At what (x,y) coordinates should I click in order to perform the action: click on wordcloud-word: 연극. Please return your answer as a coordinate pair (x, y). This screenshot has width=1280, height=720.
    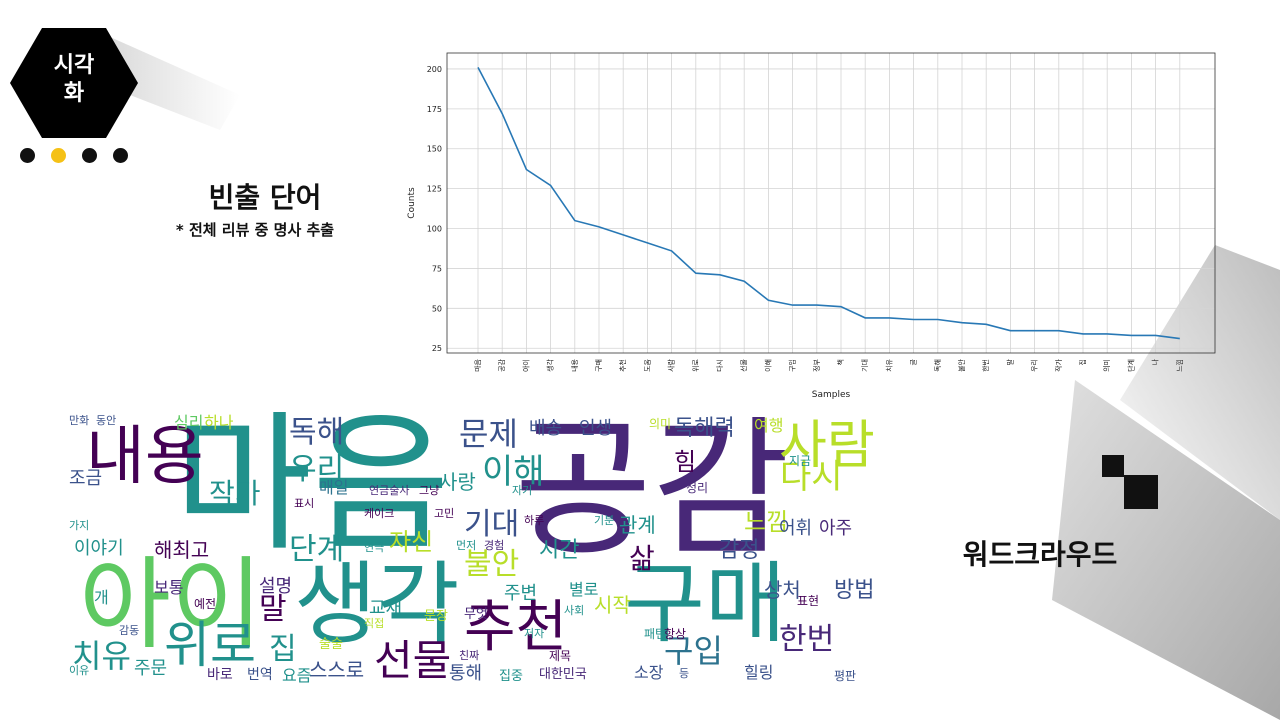
    Looking at the image, I should click on (374, 547).